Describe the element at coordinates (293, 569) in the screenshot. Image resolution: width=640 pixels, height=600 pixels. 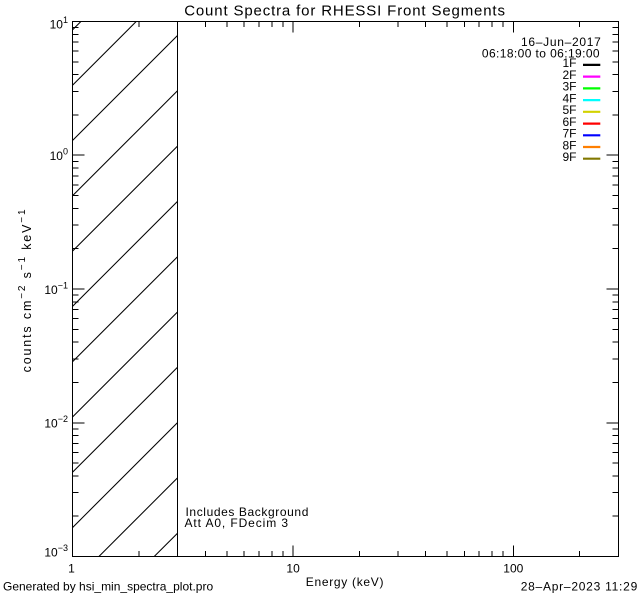
I see `svg-text: 10` at that location.